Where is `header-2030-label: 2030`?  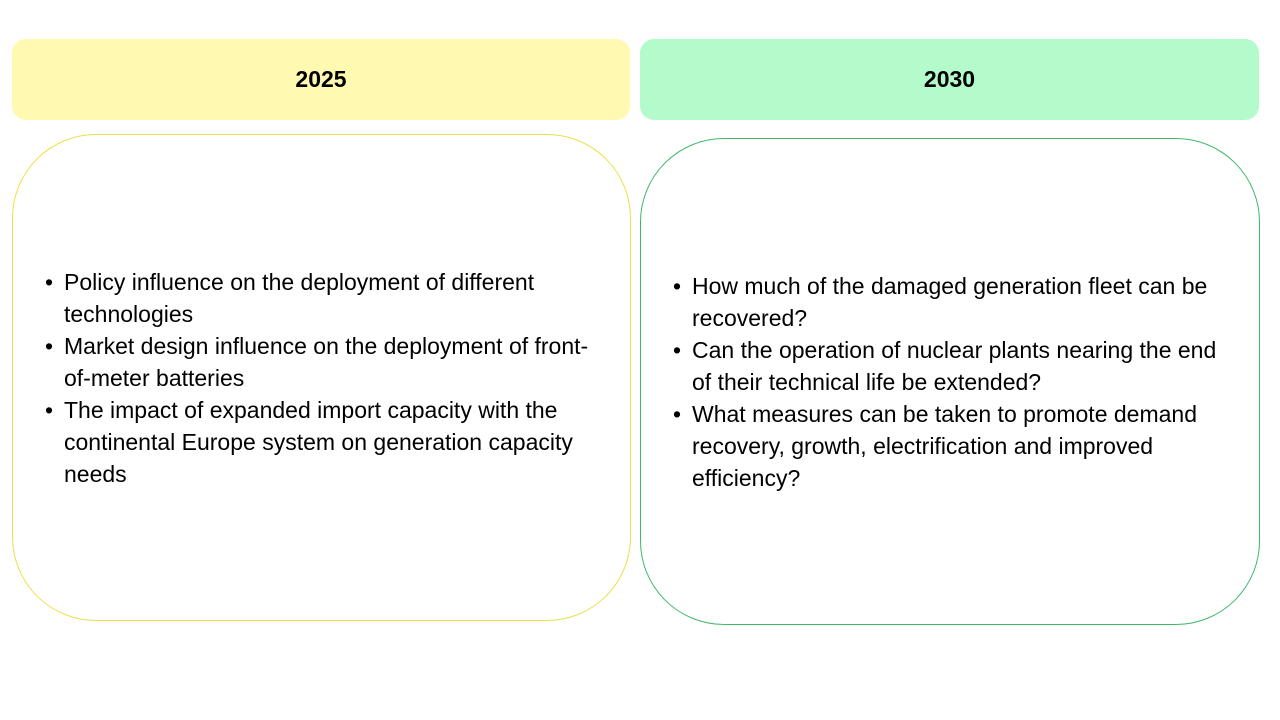 header-2030-label: 2030 is located at coordinates (949, 79).